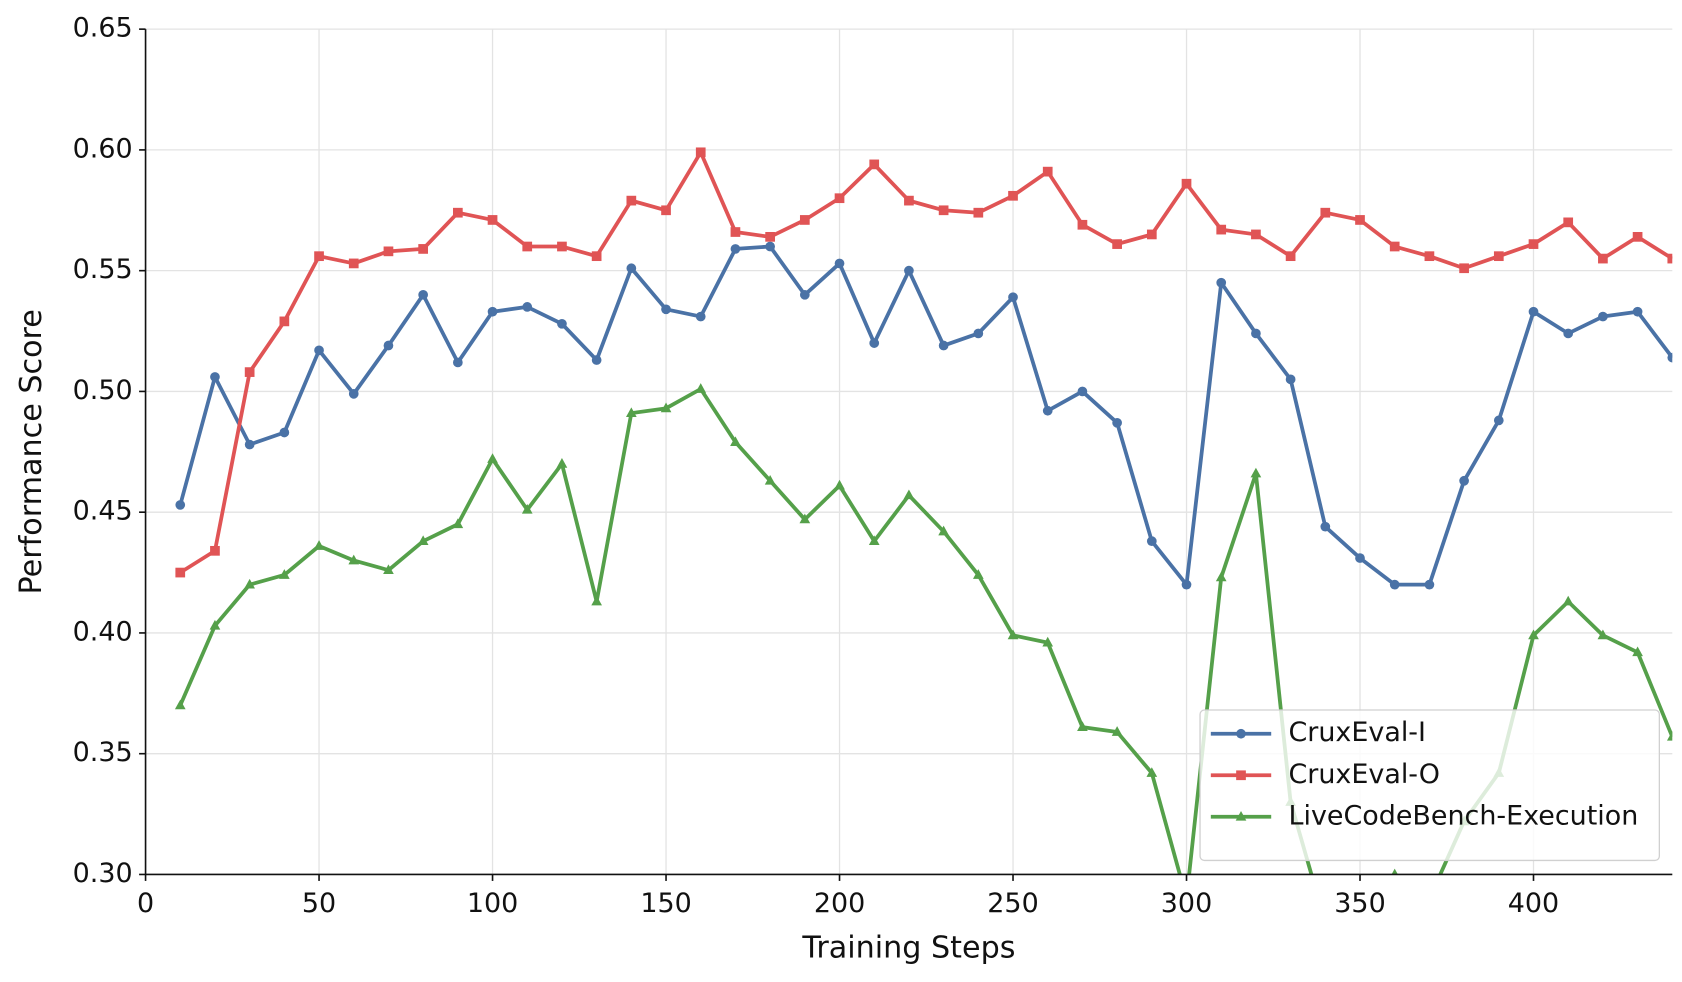  I want to click on y-axis-label: Performance Score, so click(31, 451).